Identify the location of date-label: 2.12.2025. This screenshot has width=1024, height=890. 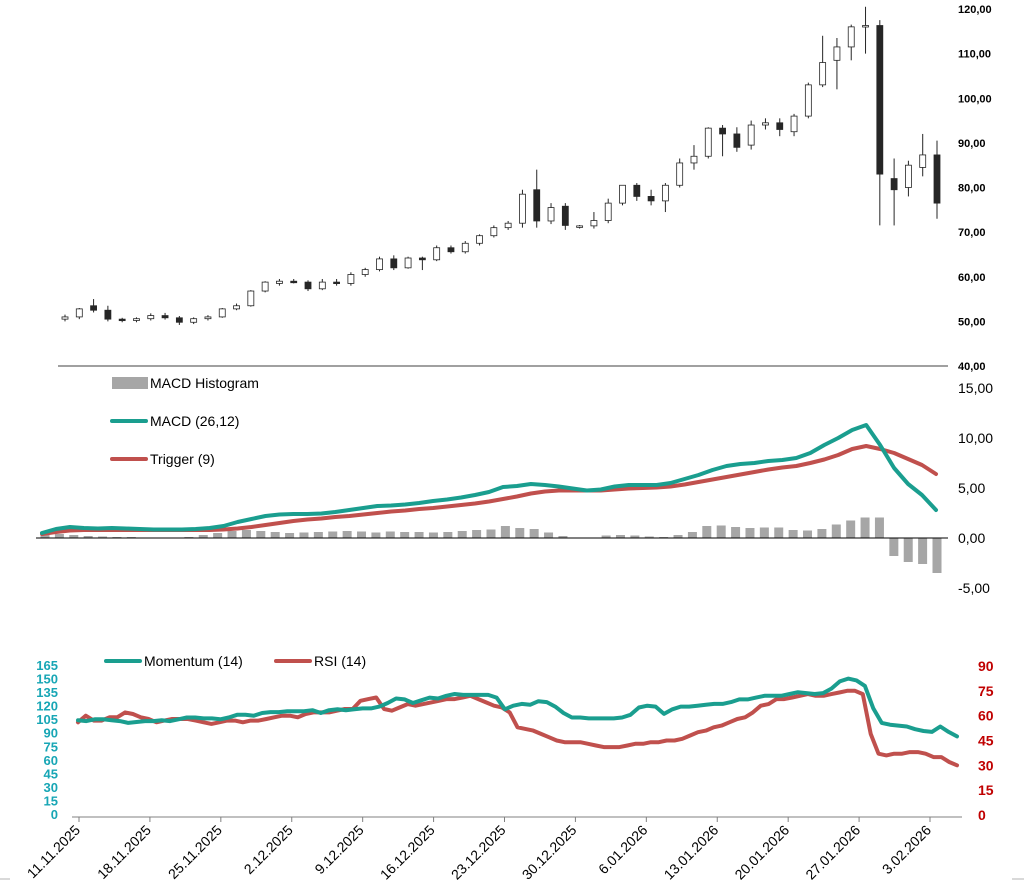
(269, 850).